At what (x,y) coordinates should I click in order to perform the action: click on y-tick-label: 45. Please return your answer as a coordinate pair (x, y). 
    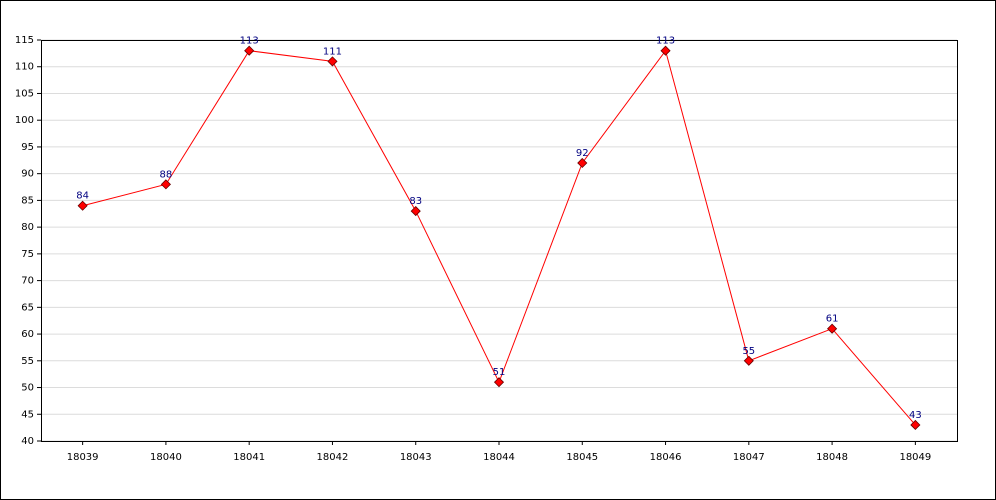
    Looking at the image, I should click on (27, 414).